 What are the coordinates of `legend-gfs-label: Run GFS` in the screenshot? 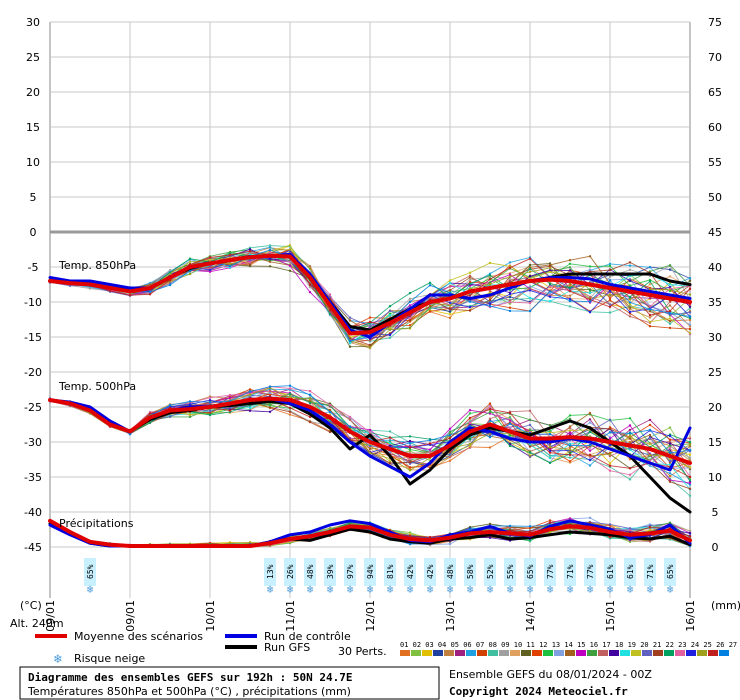 It's located at (287, 647).